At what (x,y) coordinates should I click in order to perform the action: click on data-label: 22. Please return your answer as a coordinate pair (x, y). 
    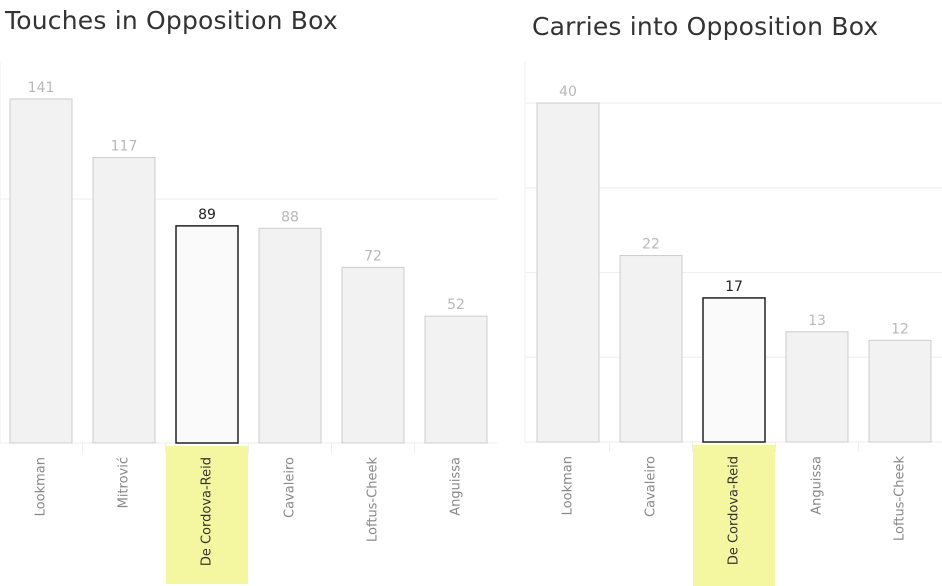
    Looking at the image, I should click on (651, 245).